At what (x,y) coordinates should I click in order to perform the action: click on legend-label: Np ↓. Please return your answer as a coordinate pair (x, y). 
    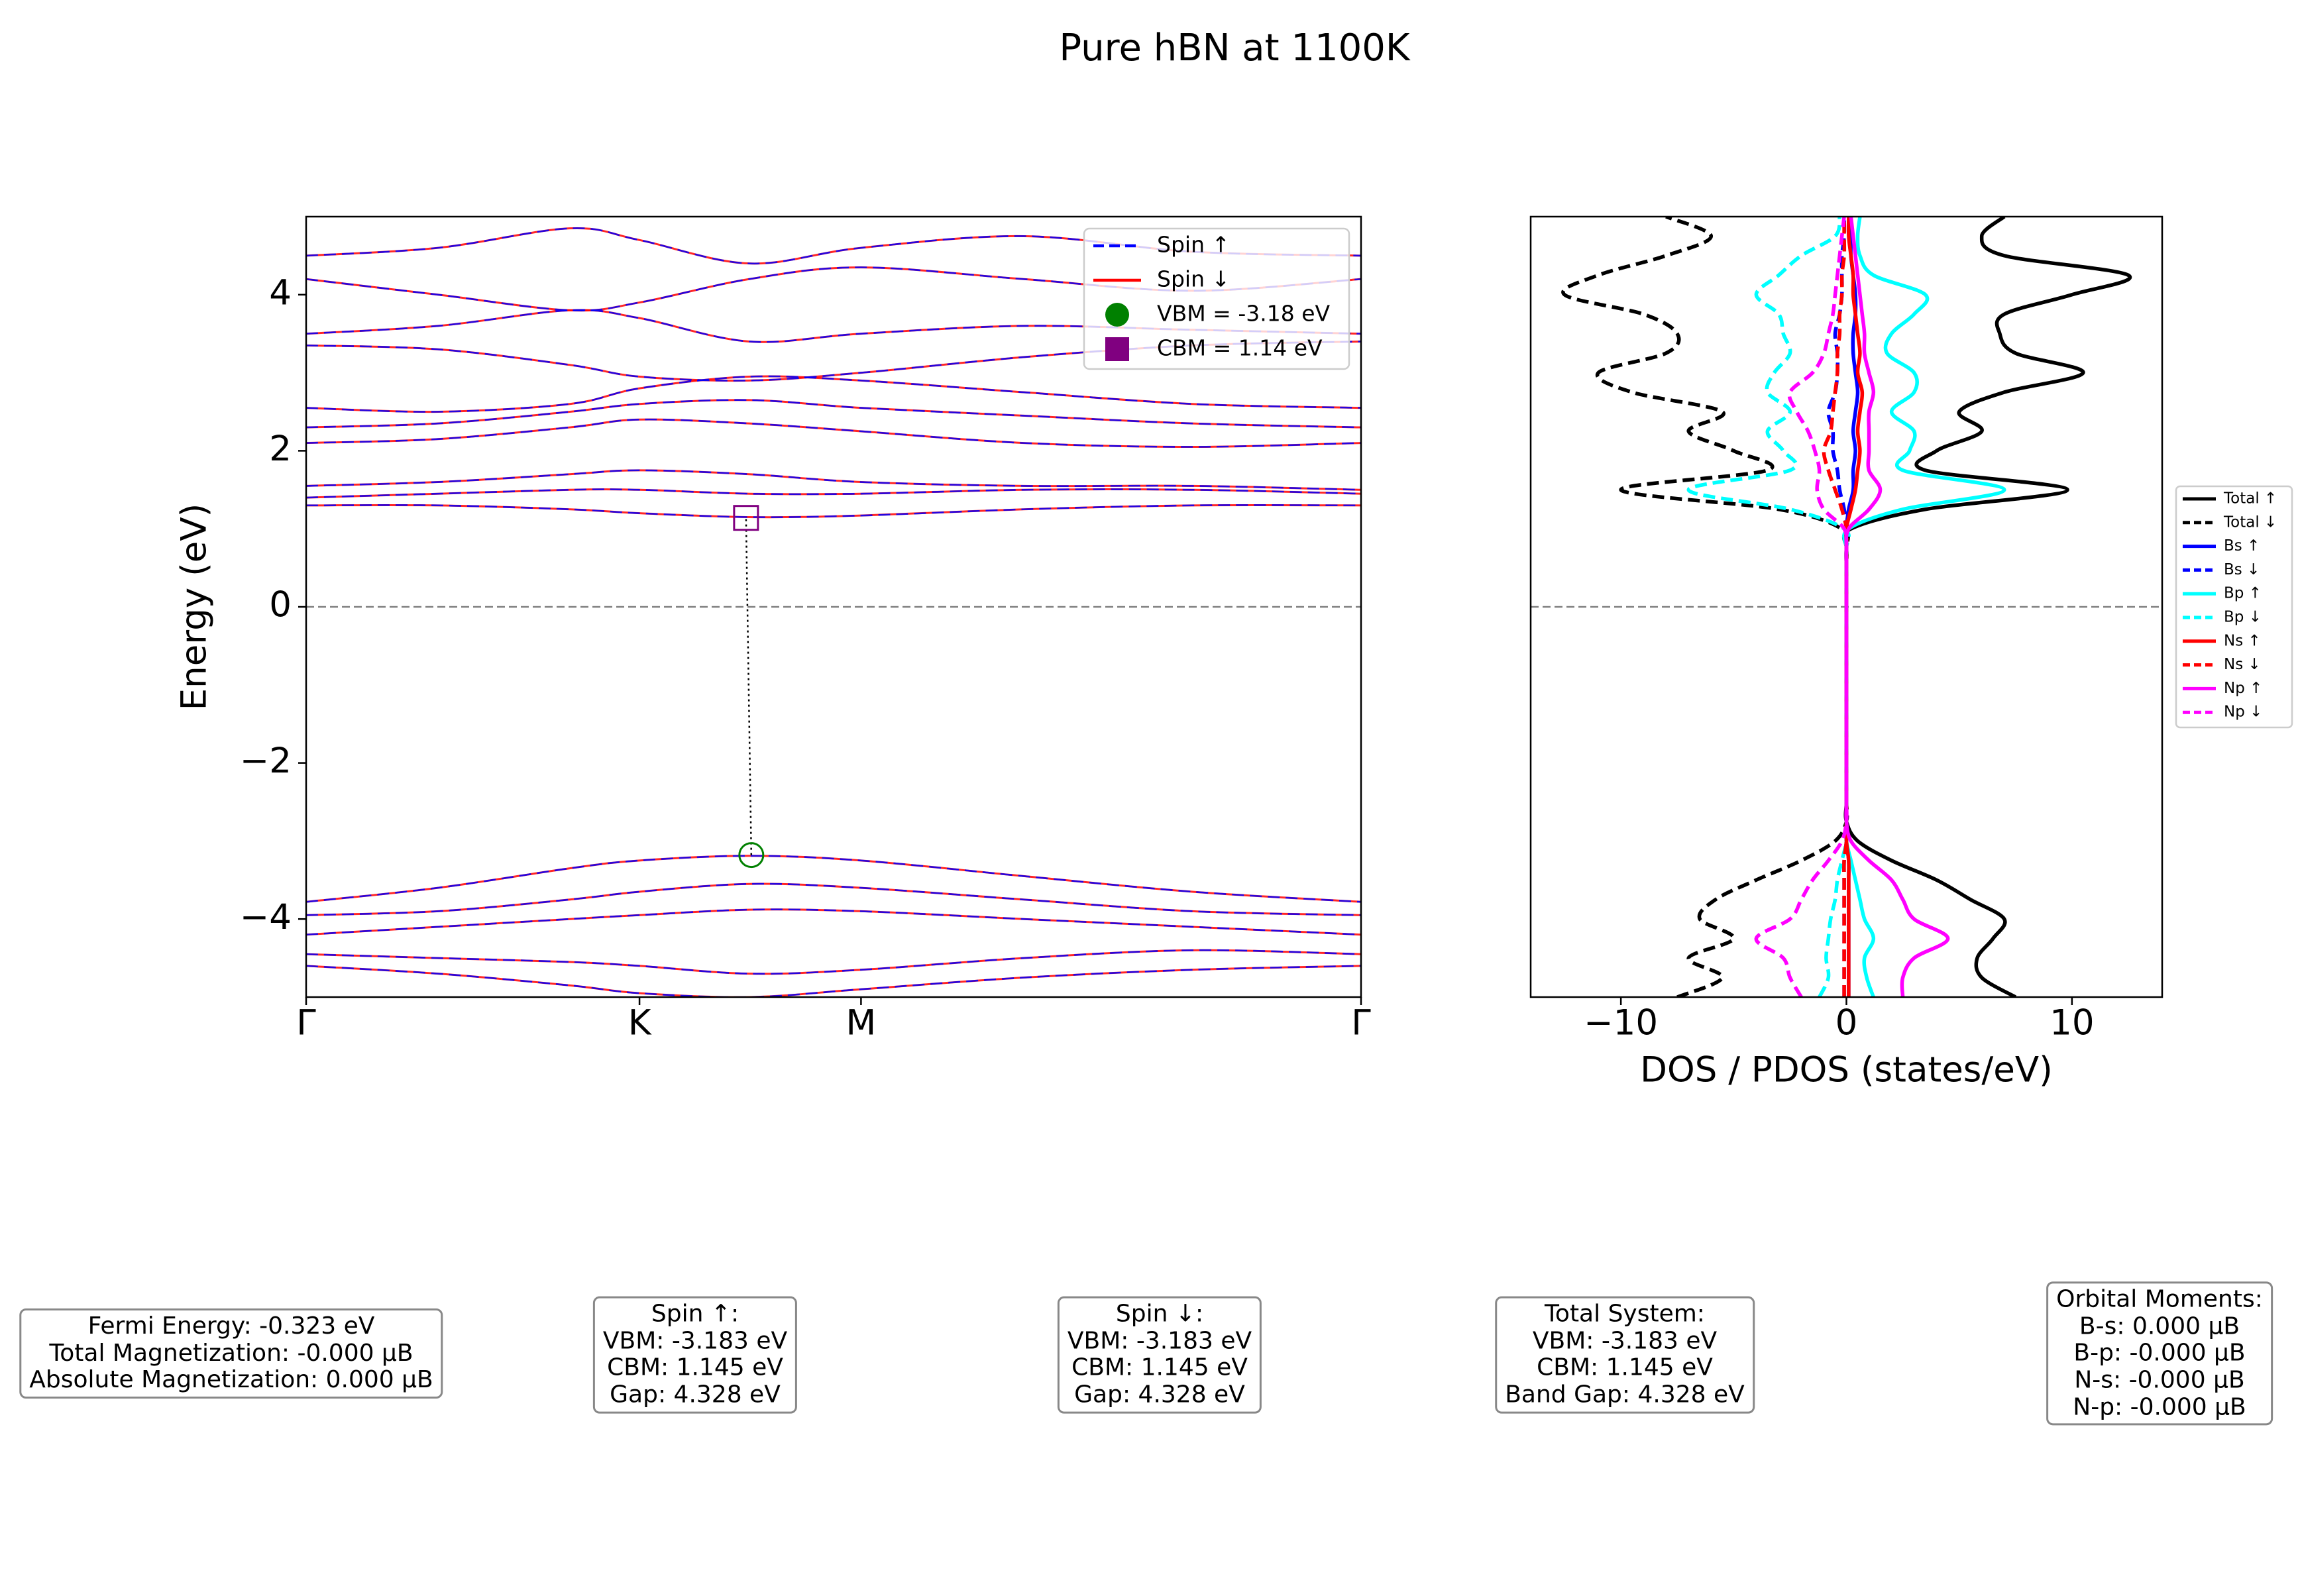
    Looking at the image, I should click on (2243, 712).